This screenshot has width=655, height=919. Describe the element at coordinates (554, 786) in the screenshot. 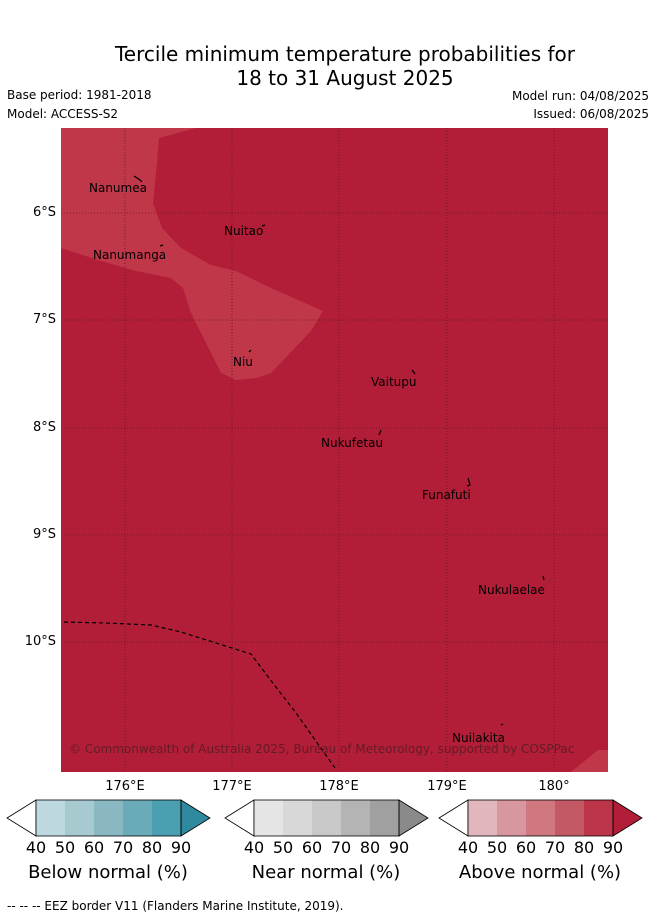

I see `longitude-label: 180°` at that location.